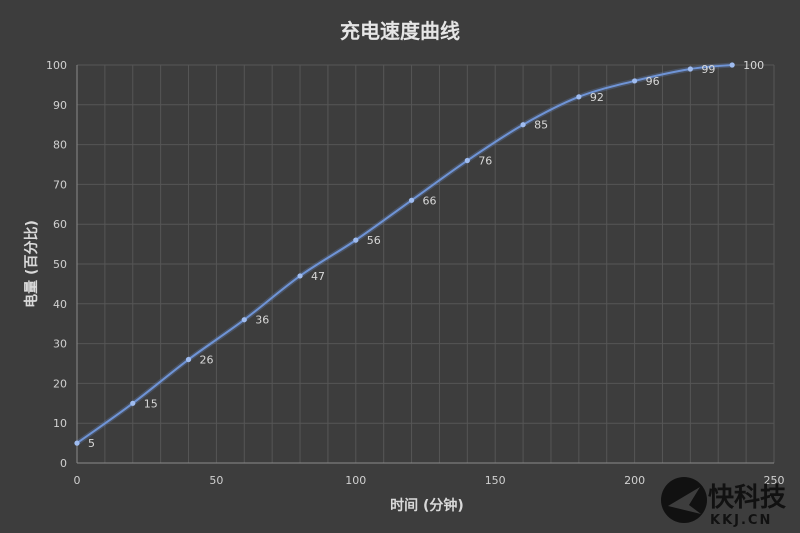 This screenshot has width=800, height=533. I want to click on watermark-text: 快科技, so click(747, 498).